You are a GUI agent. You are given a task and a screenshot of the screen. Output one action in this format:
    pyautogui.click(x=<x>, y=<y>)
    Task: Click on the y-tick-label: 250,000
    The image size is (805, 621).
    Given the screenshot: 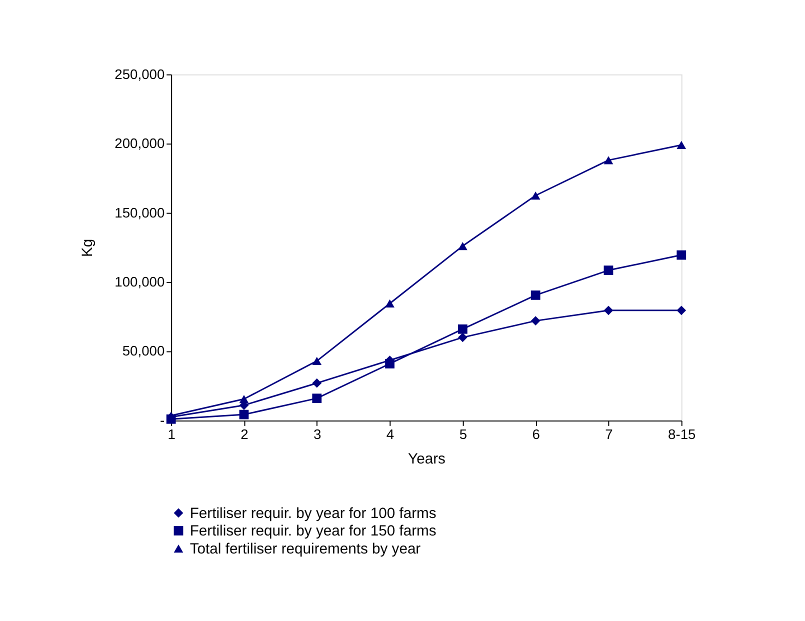 What is the action you would take?
    pyautogui.click(x=139, y=74)
    